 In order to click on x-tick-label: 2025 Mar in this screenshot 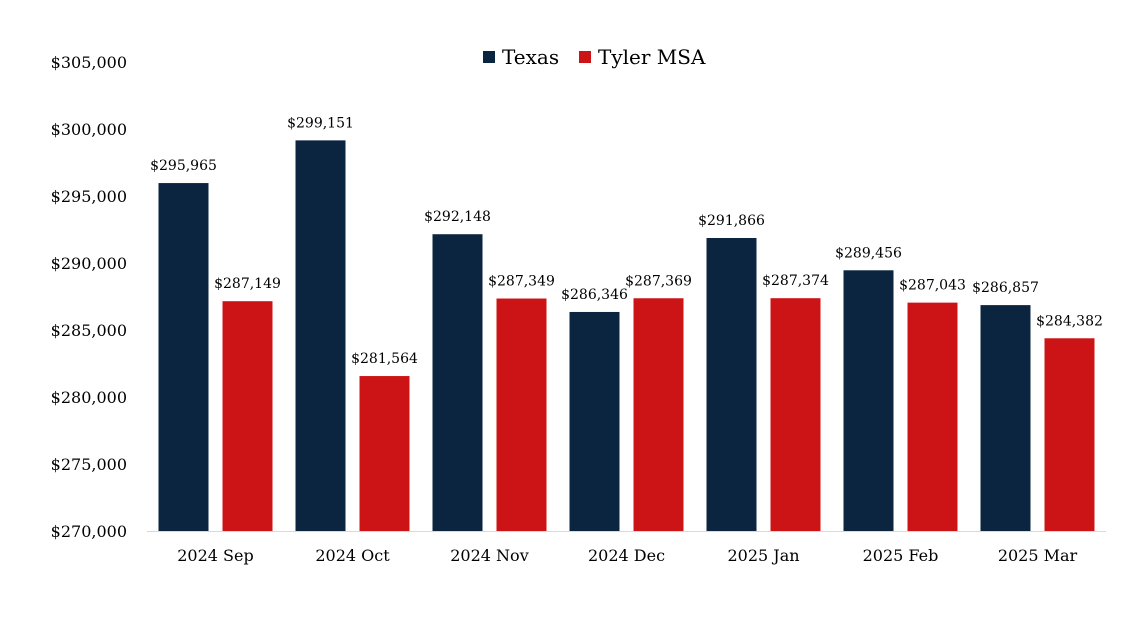, I will do `click(1038, 555)`.